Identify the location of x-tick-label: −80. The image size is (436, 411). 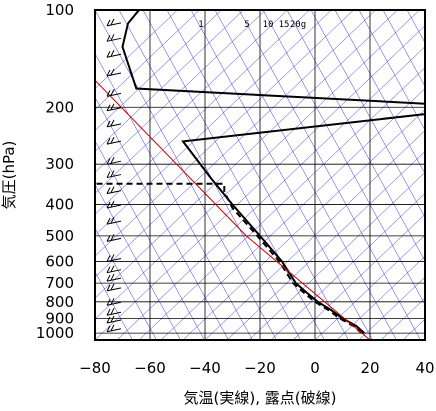
(95, 368).